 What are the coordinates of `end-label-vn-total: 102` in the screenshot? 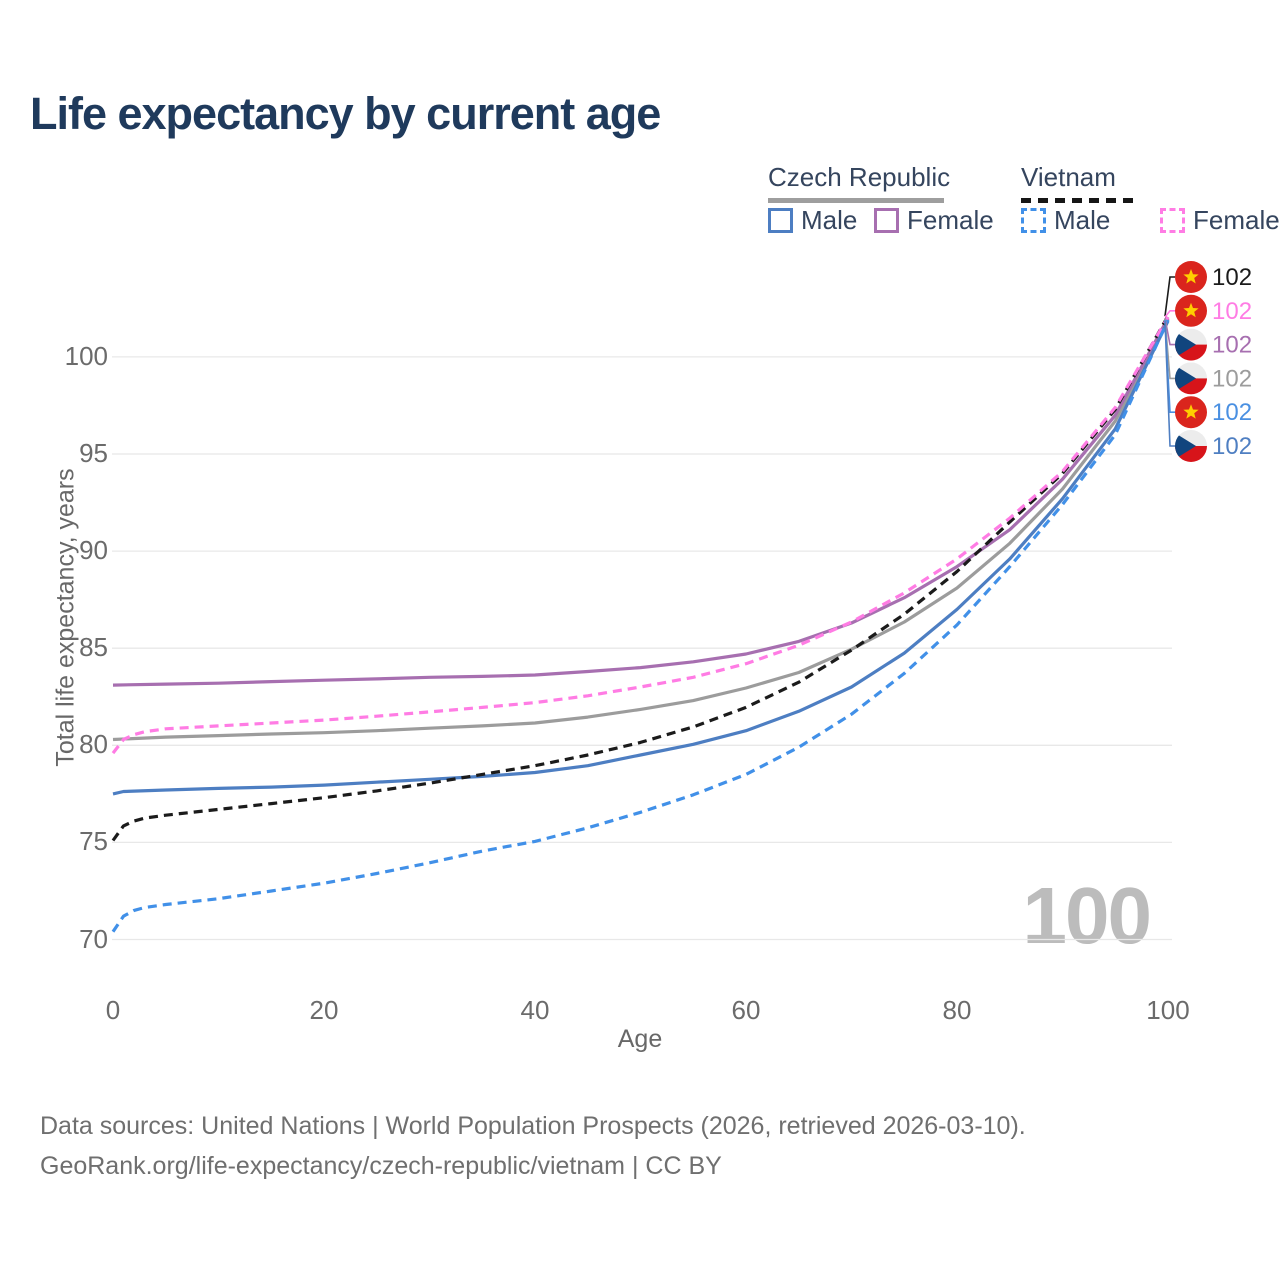 It's located at (1213, 277).